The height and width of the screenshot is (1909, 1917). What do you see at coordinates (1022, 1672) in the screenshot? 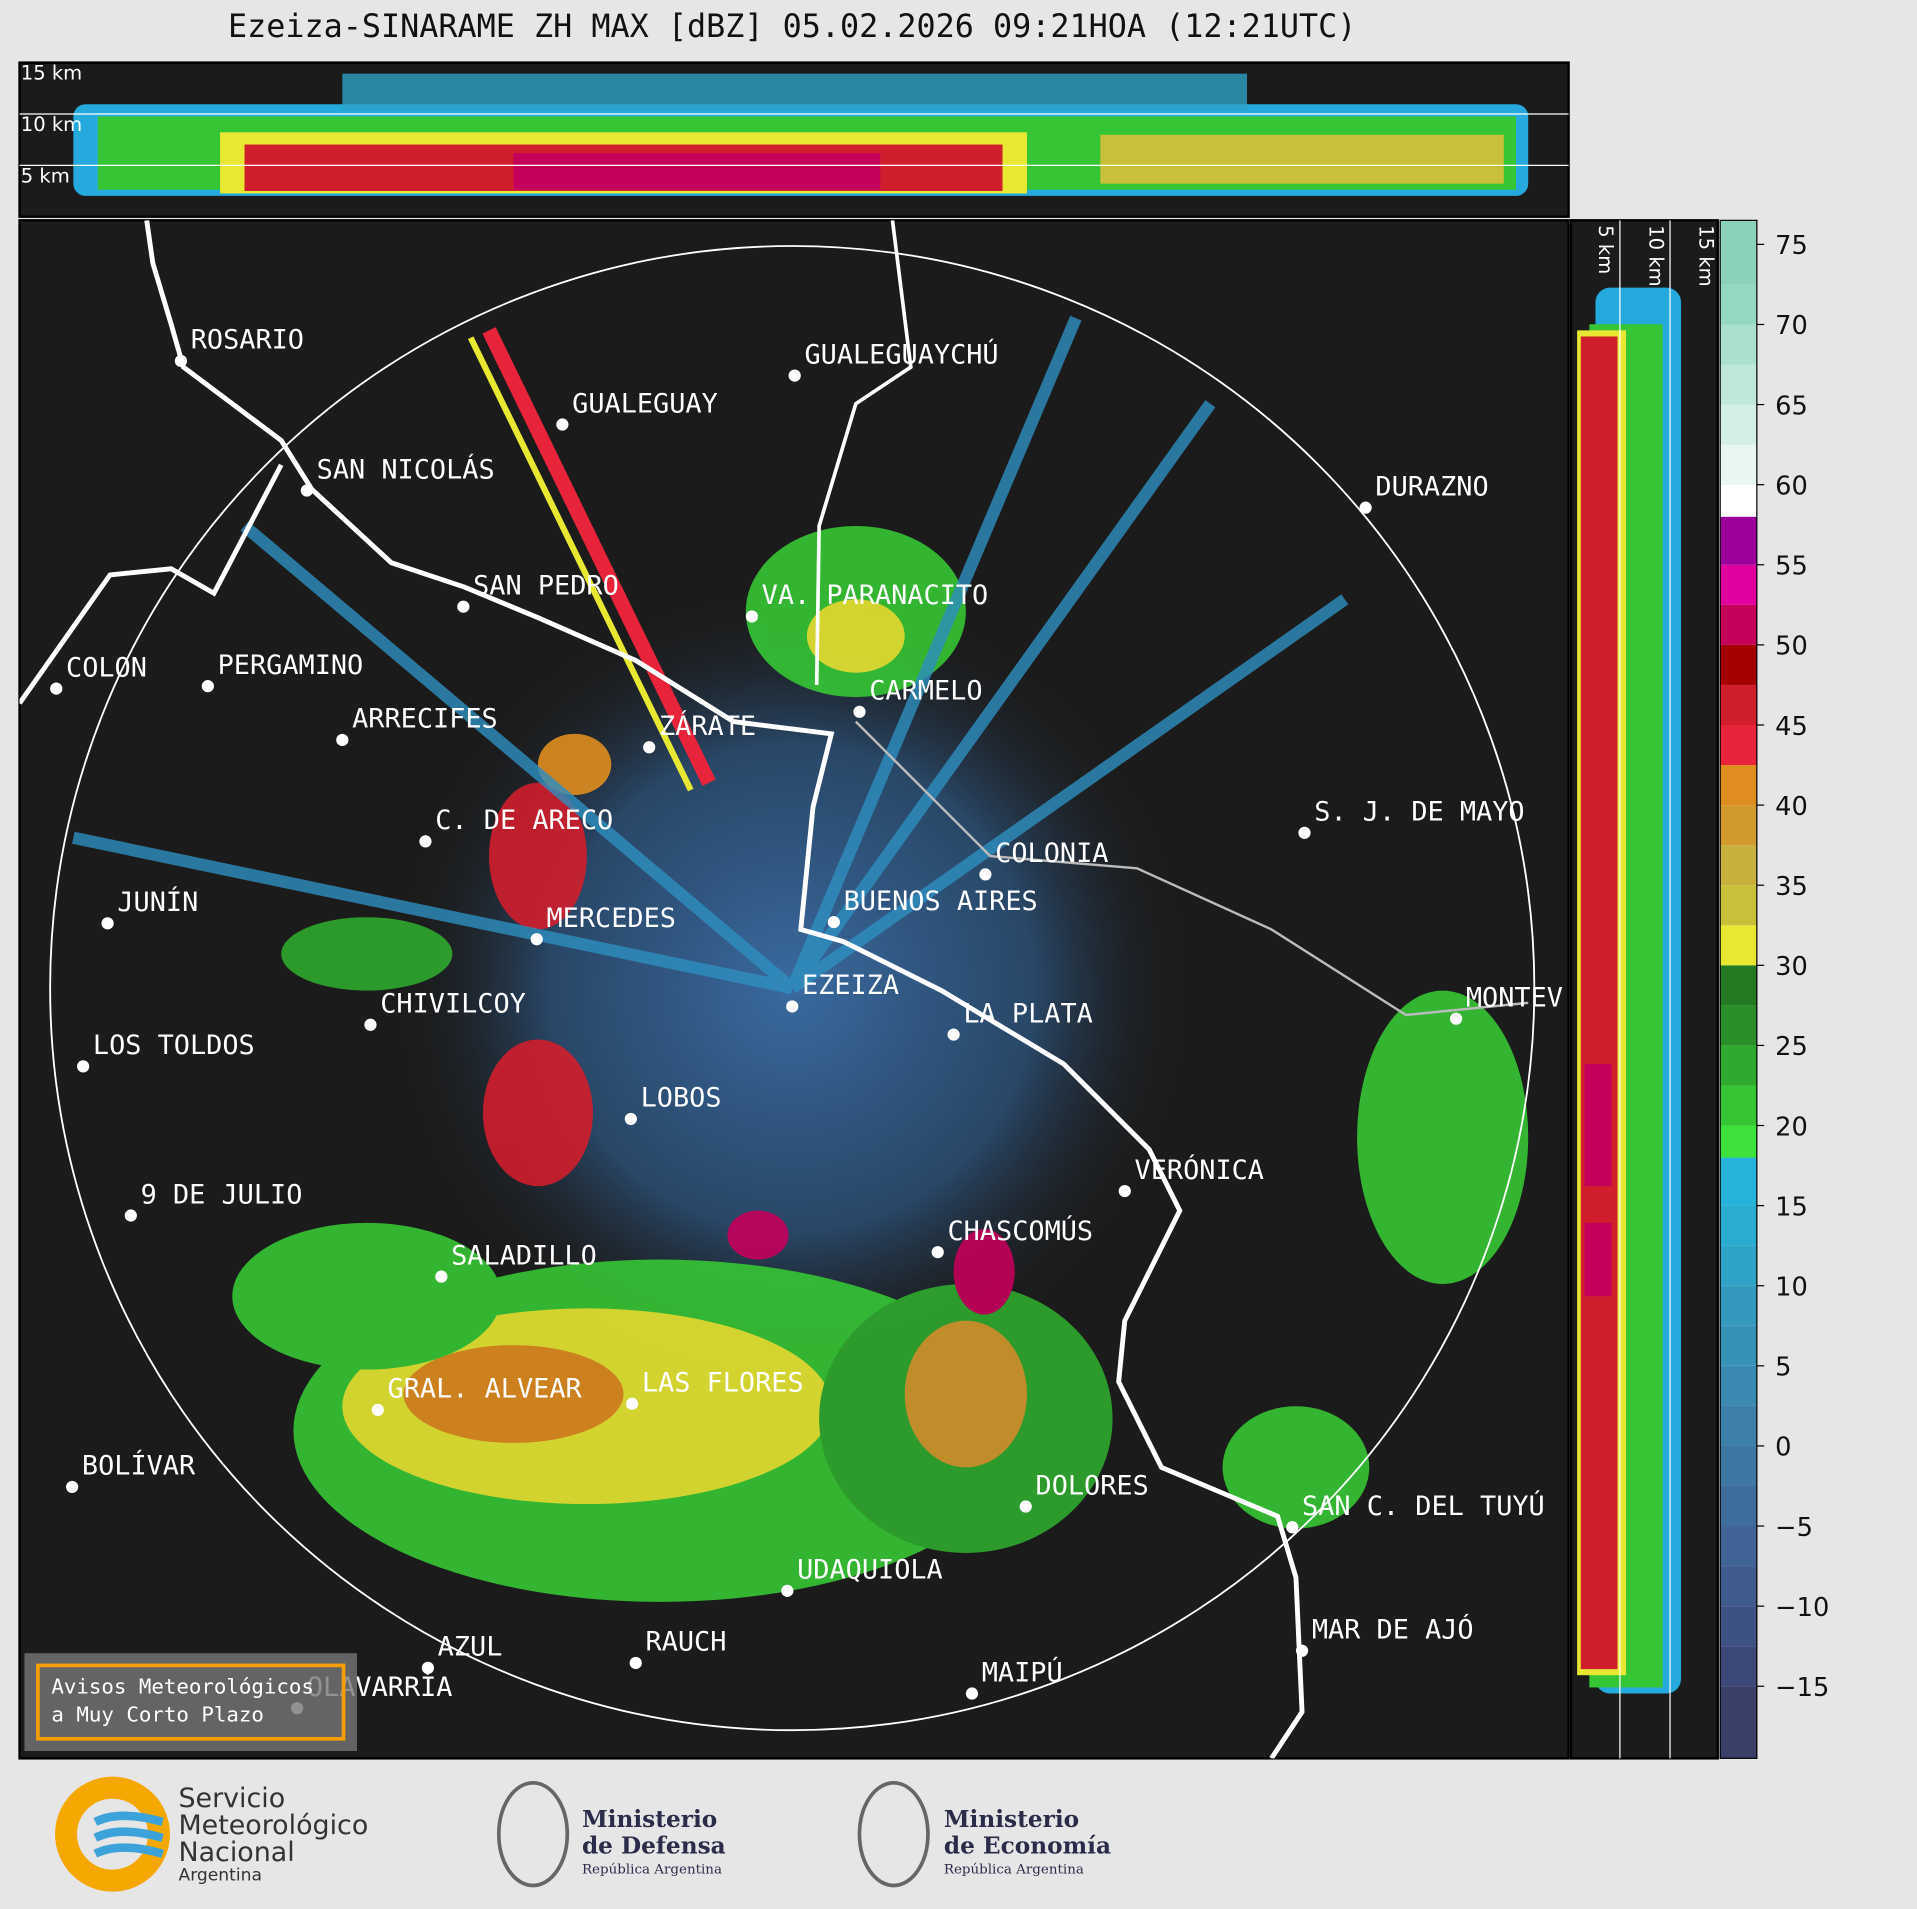
I see `city-label: MAIPÚ` at bounding box center [1022, 1672].